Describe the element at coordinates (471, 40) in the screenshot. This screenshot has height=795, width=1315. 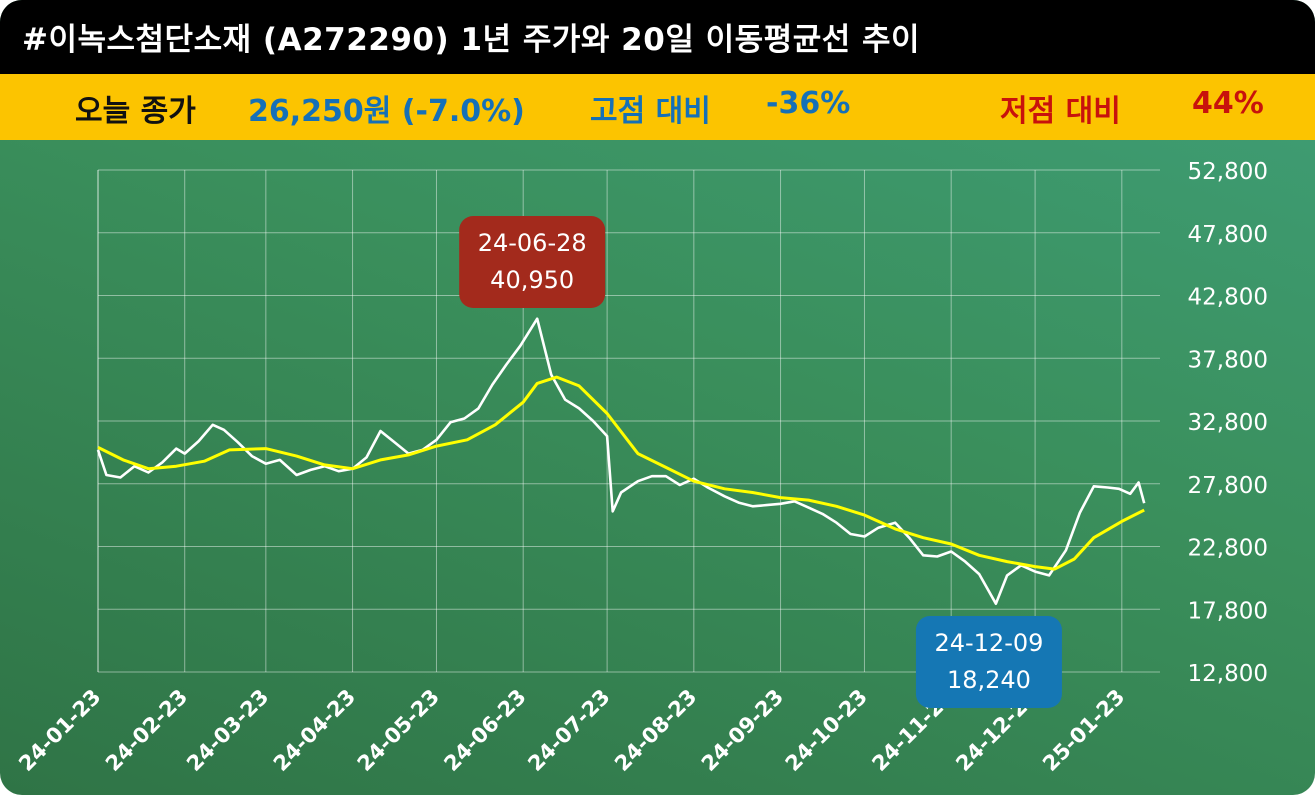
I see `page-title: #이녹스첨단소재 (A272290) 1년 주가와 20일 이동평균선 추이` at that location.